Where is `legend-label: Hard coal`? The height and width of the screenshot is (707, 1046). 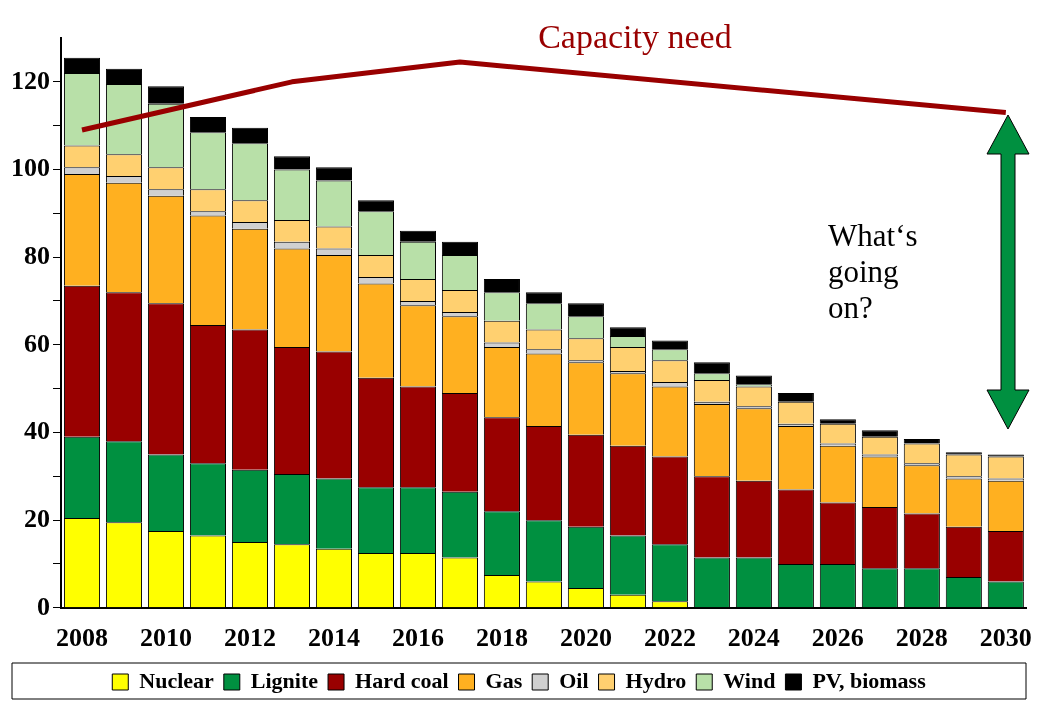
legend-label: Hard coal is located at coordinates (402, 680).